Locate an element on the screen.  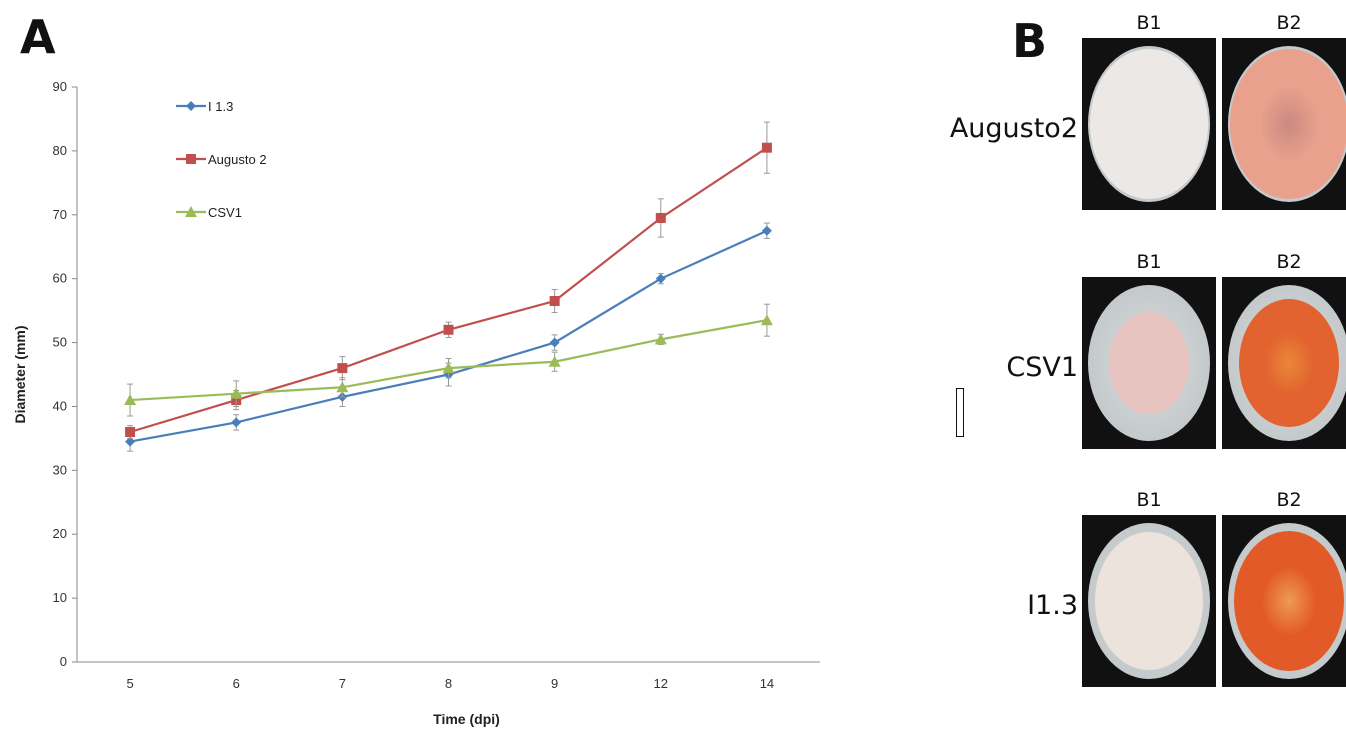
y-tick-label: 20 is located at coordinates (60, 533).